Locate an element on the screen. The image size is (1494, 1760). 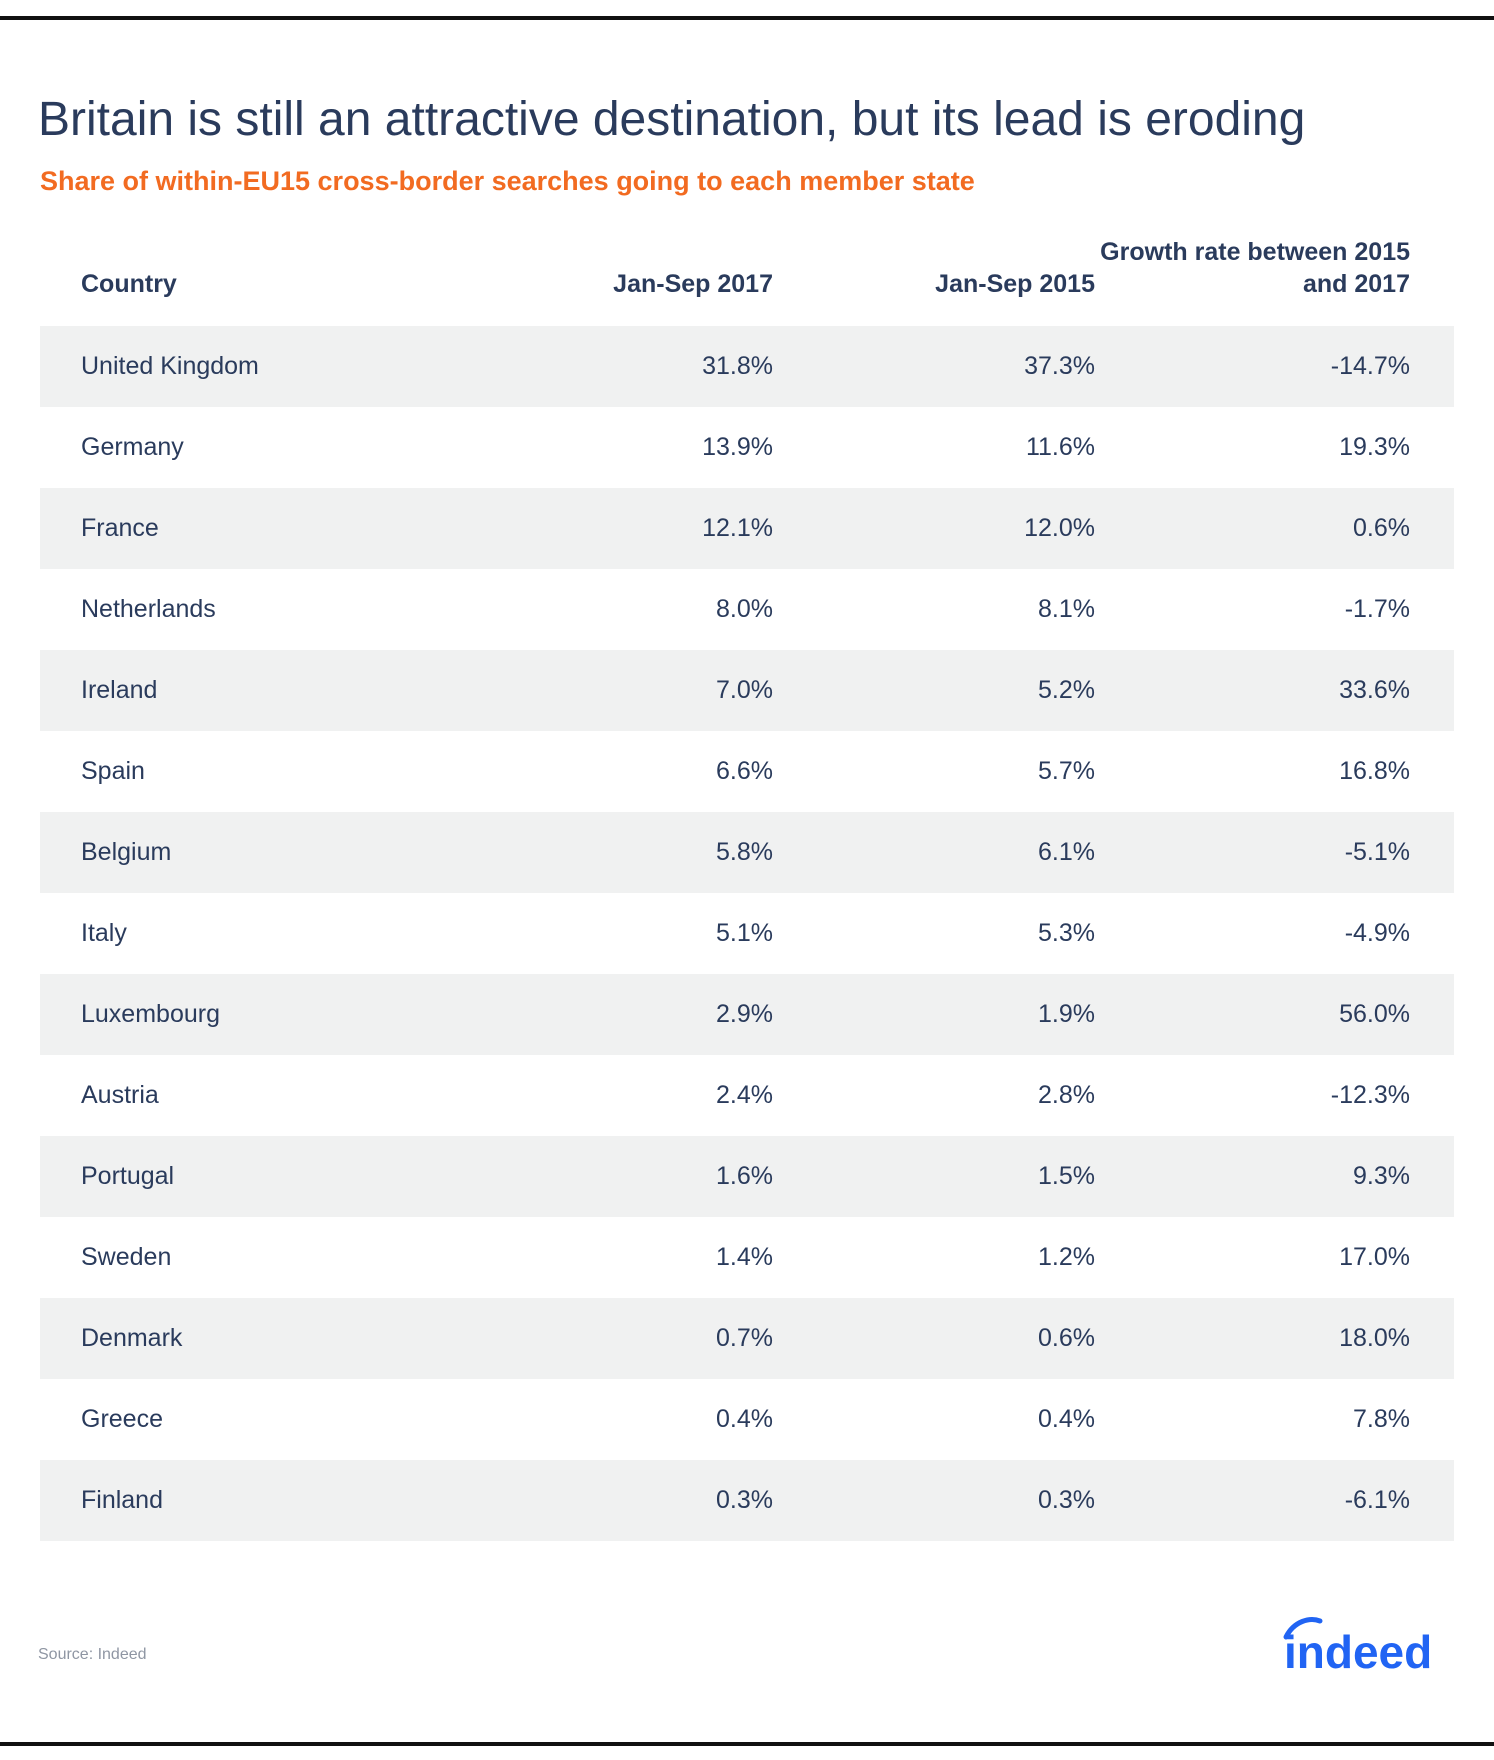
cell-2015: 37.3% is located at coordinates (1059, 366).